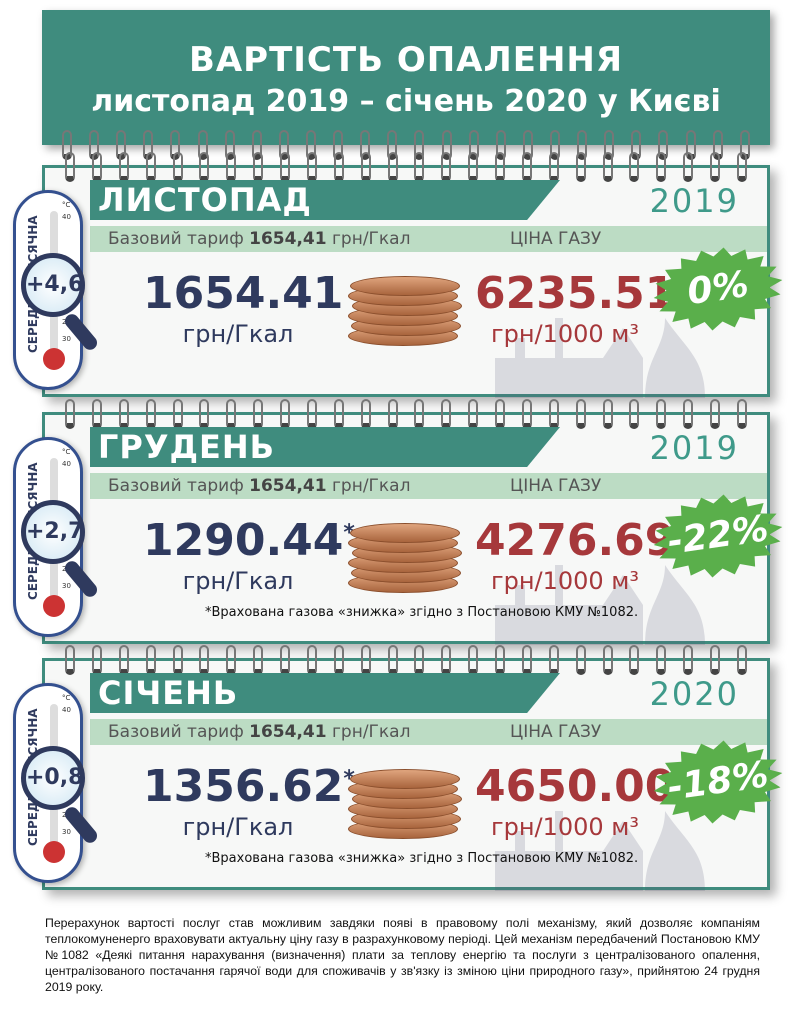 The image size is (800, 1015). Describe the element at coordinates (406, 101) in the screenshot. I see `title-subtitle: листопад 2019 – січень 2020 у Києві` at that location.